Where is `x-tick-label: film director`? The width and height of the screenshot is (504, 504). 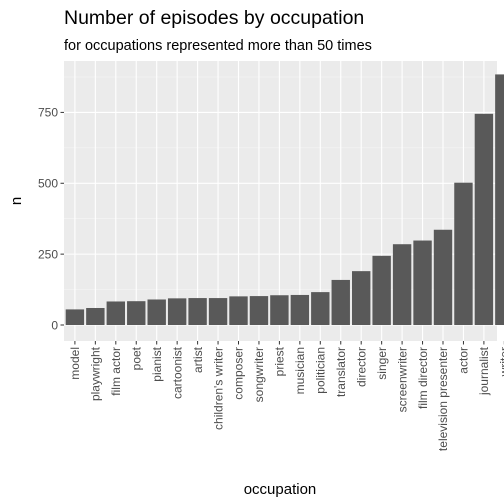
x-tick-label: film director is located at coordinates (423, 378).